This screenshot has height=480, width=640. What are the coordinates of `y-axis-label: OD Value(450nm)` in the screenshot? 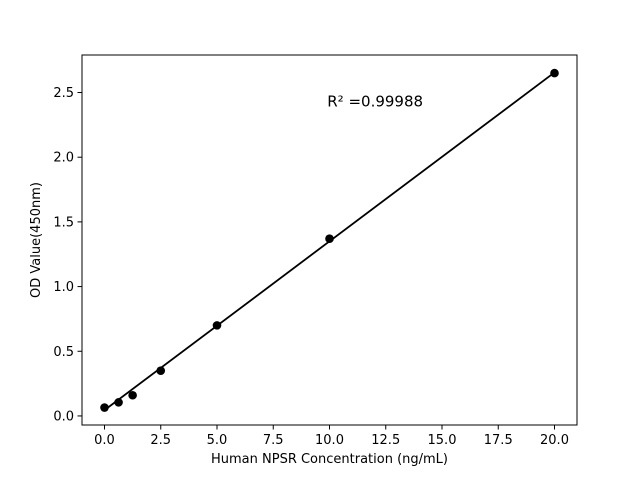 It's located at (36, 240).